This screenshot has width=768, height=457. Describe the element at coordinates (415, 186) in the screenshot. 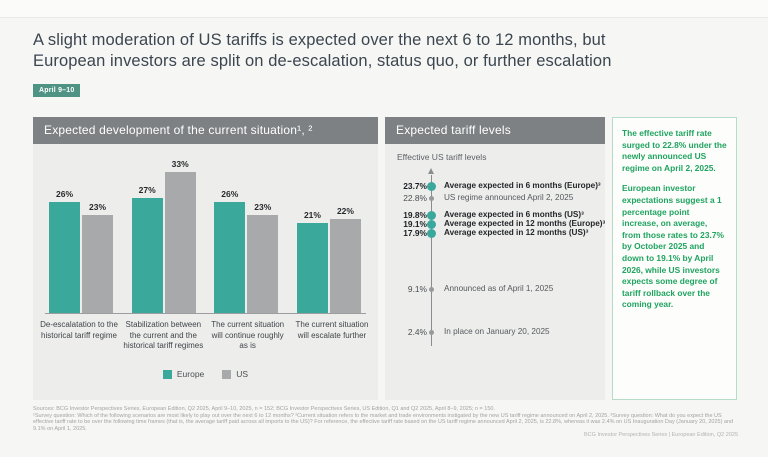

I see `point-value-label: 23.7%` at that location.